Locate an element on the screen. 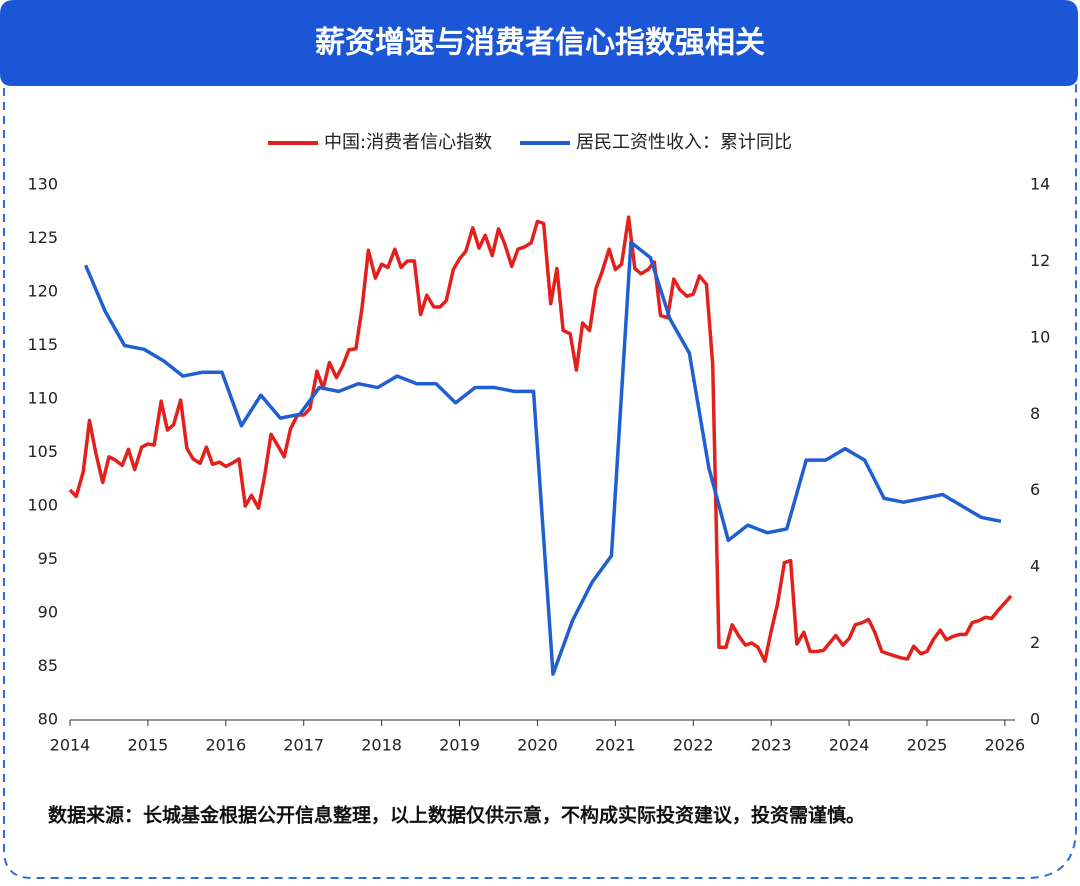  y-tick-label: 115 is located at coordinates (42, 344).